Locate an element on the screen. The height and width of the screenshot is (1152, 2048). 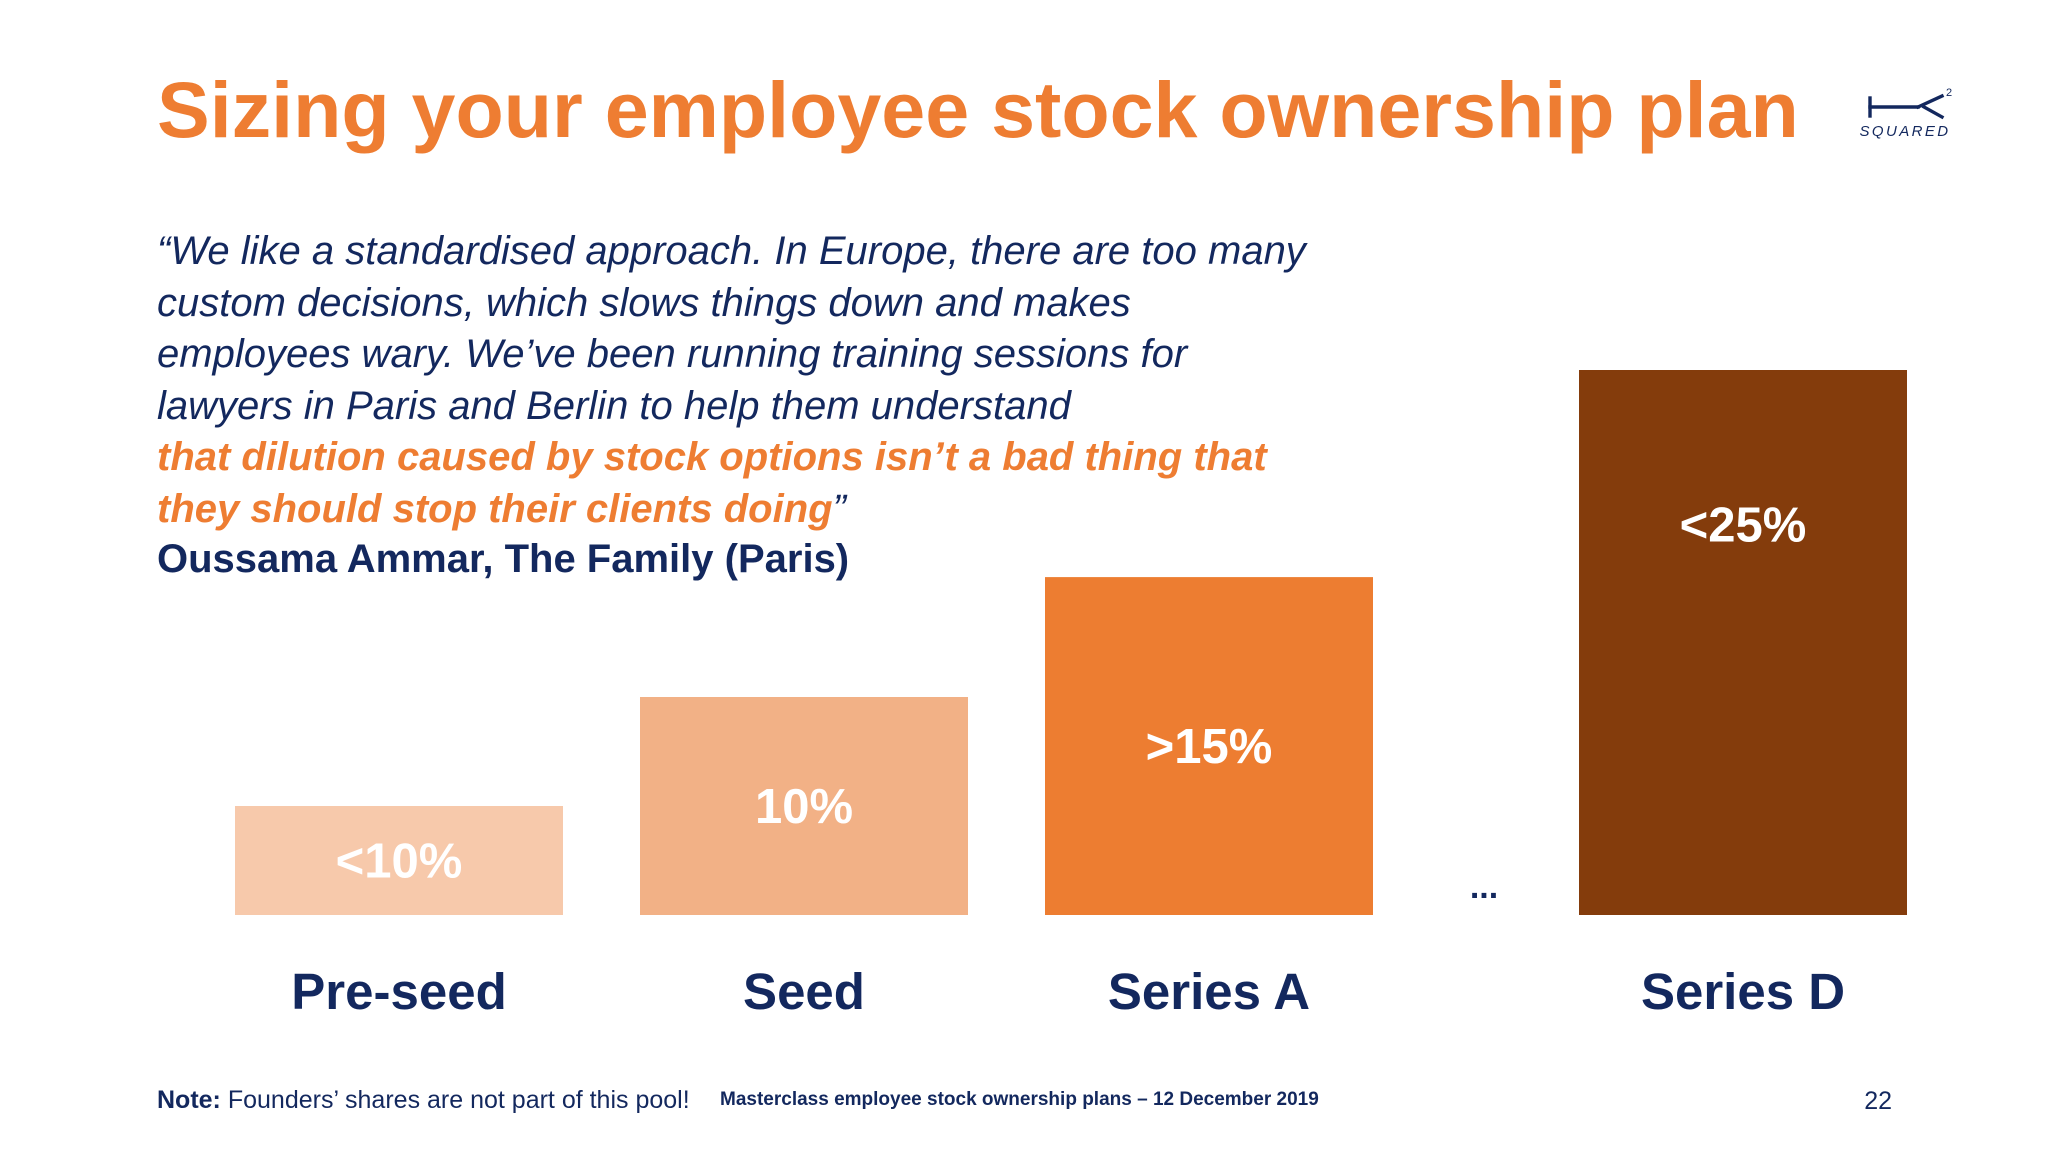
category-label: Pre-seed is located at coordinates (398, 991).